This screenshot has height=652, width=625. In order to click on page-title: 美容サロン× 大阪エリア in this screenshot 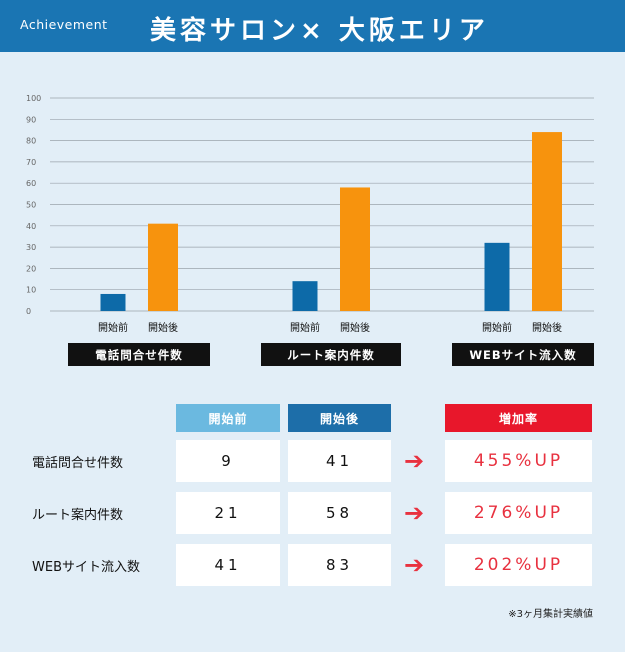, I will do `click(319, 31)`.